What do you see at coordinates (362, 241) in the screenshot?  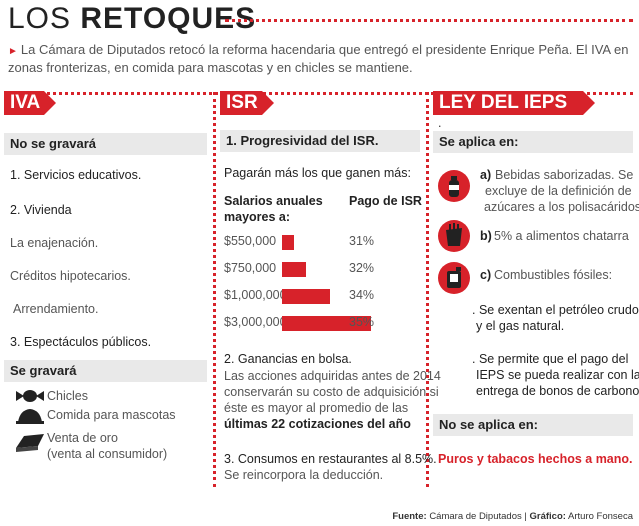 I see `isr-data-label: 31%` at bounding box center [362, 241].